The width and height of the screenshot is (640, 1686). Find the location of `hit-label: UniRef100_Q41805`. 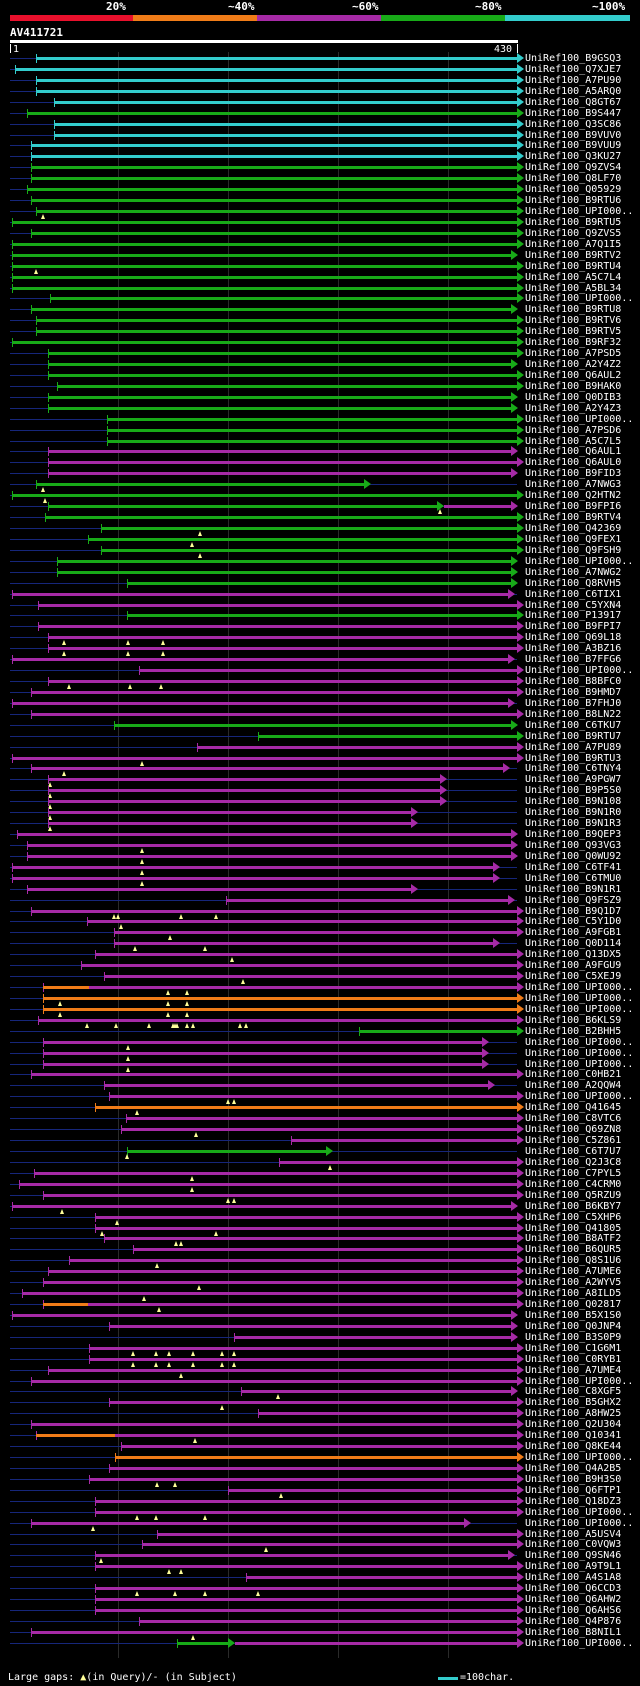

hit-label: UniRef100_Q41805 is located at coordinates (573, 1228).